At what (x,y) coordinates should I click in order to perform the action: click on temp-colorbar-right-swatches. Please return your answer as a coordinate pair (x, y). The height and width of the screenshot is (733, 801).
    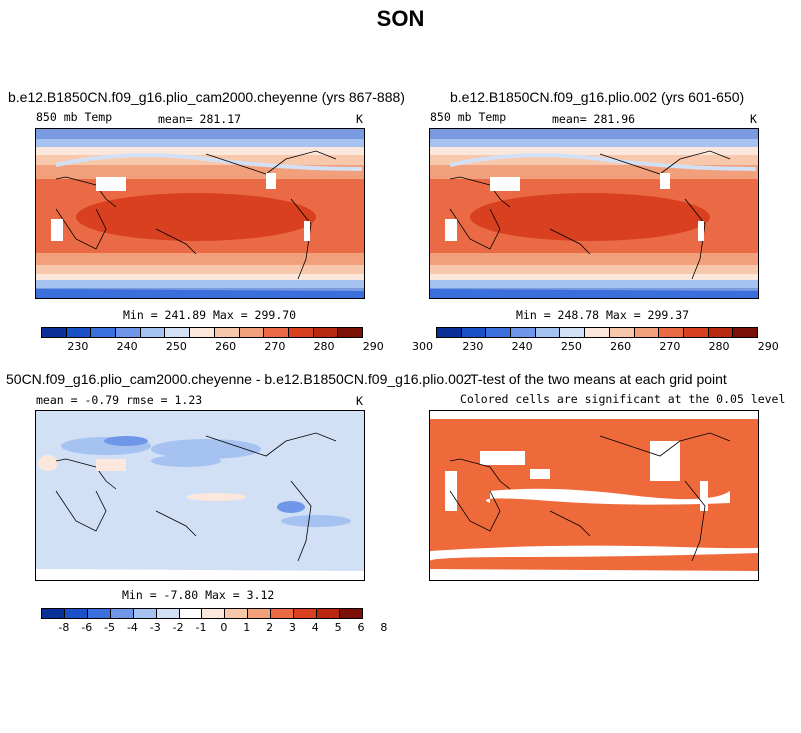
    Looking at the image, I should click on (597, 332).